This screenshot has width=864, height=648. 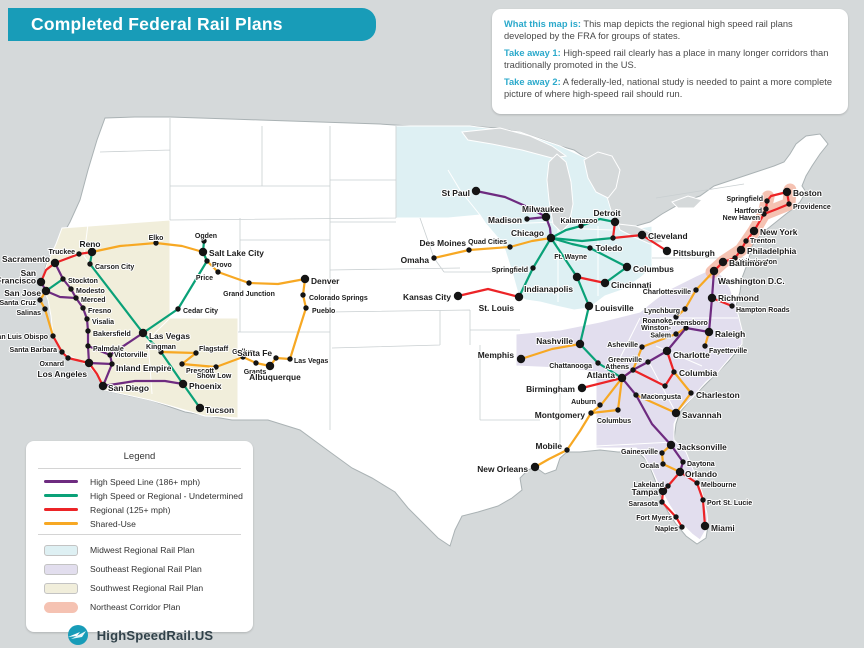 What do you see at coordinates (155, 635) in the screenshot?
I see `logo-text: HighSpeedRail.US` at bounding box center [155, 635].